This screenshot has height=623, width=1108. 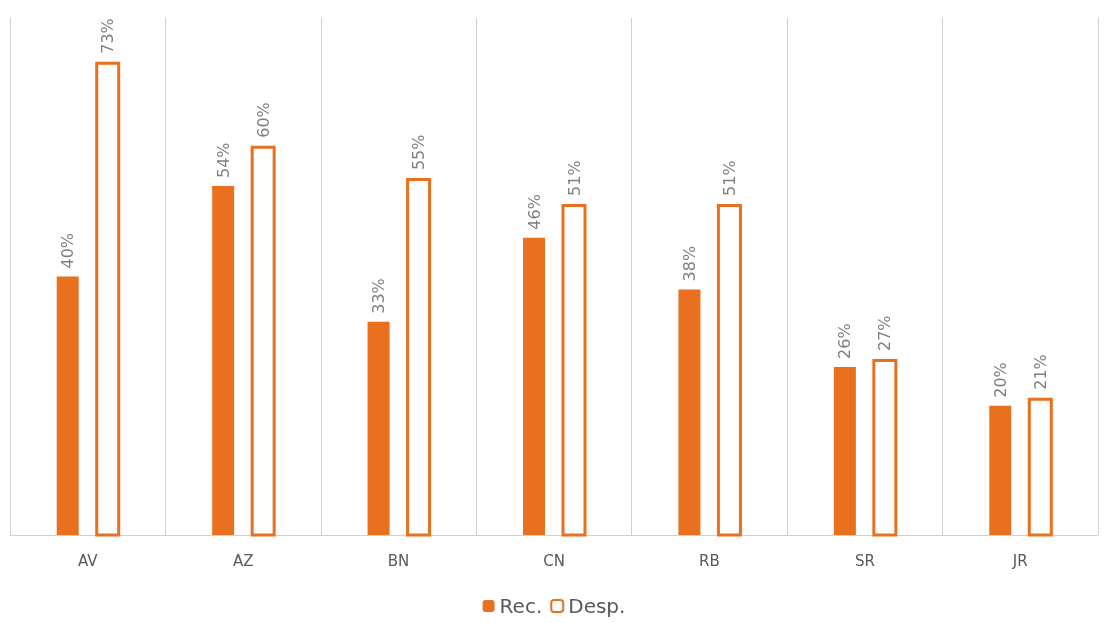 I want to click on legend-label: Desp., so click(x=597, y=606).